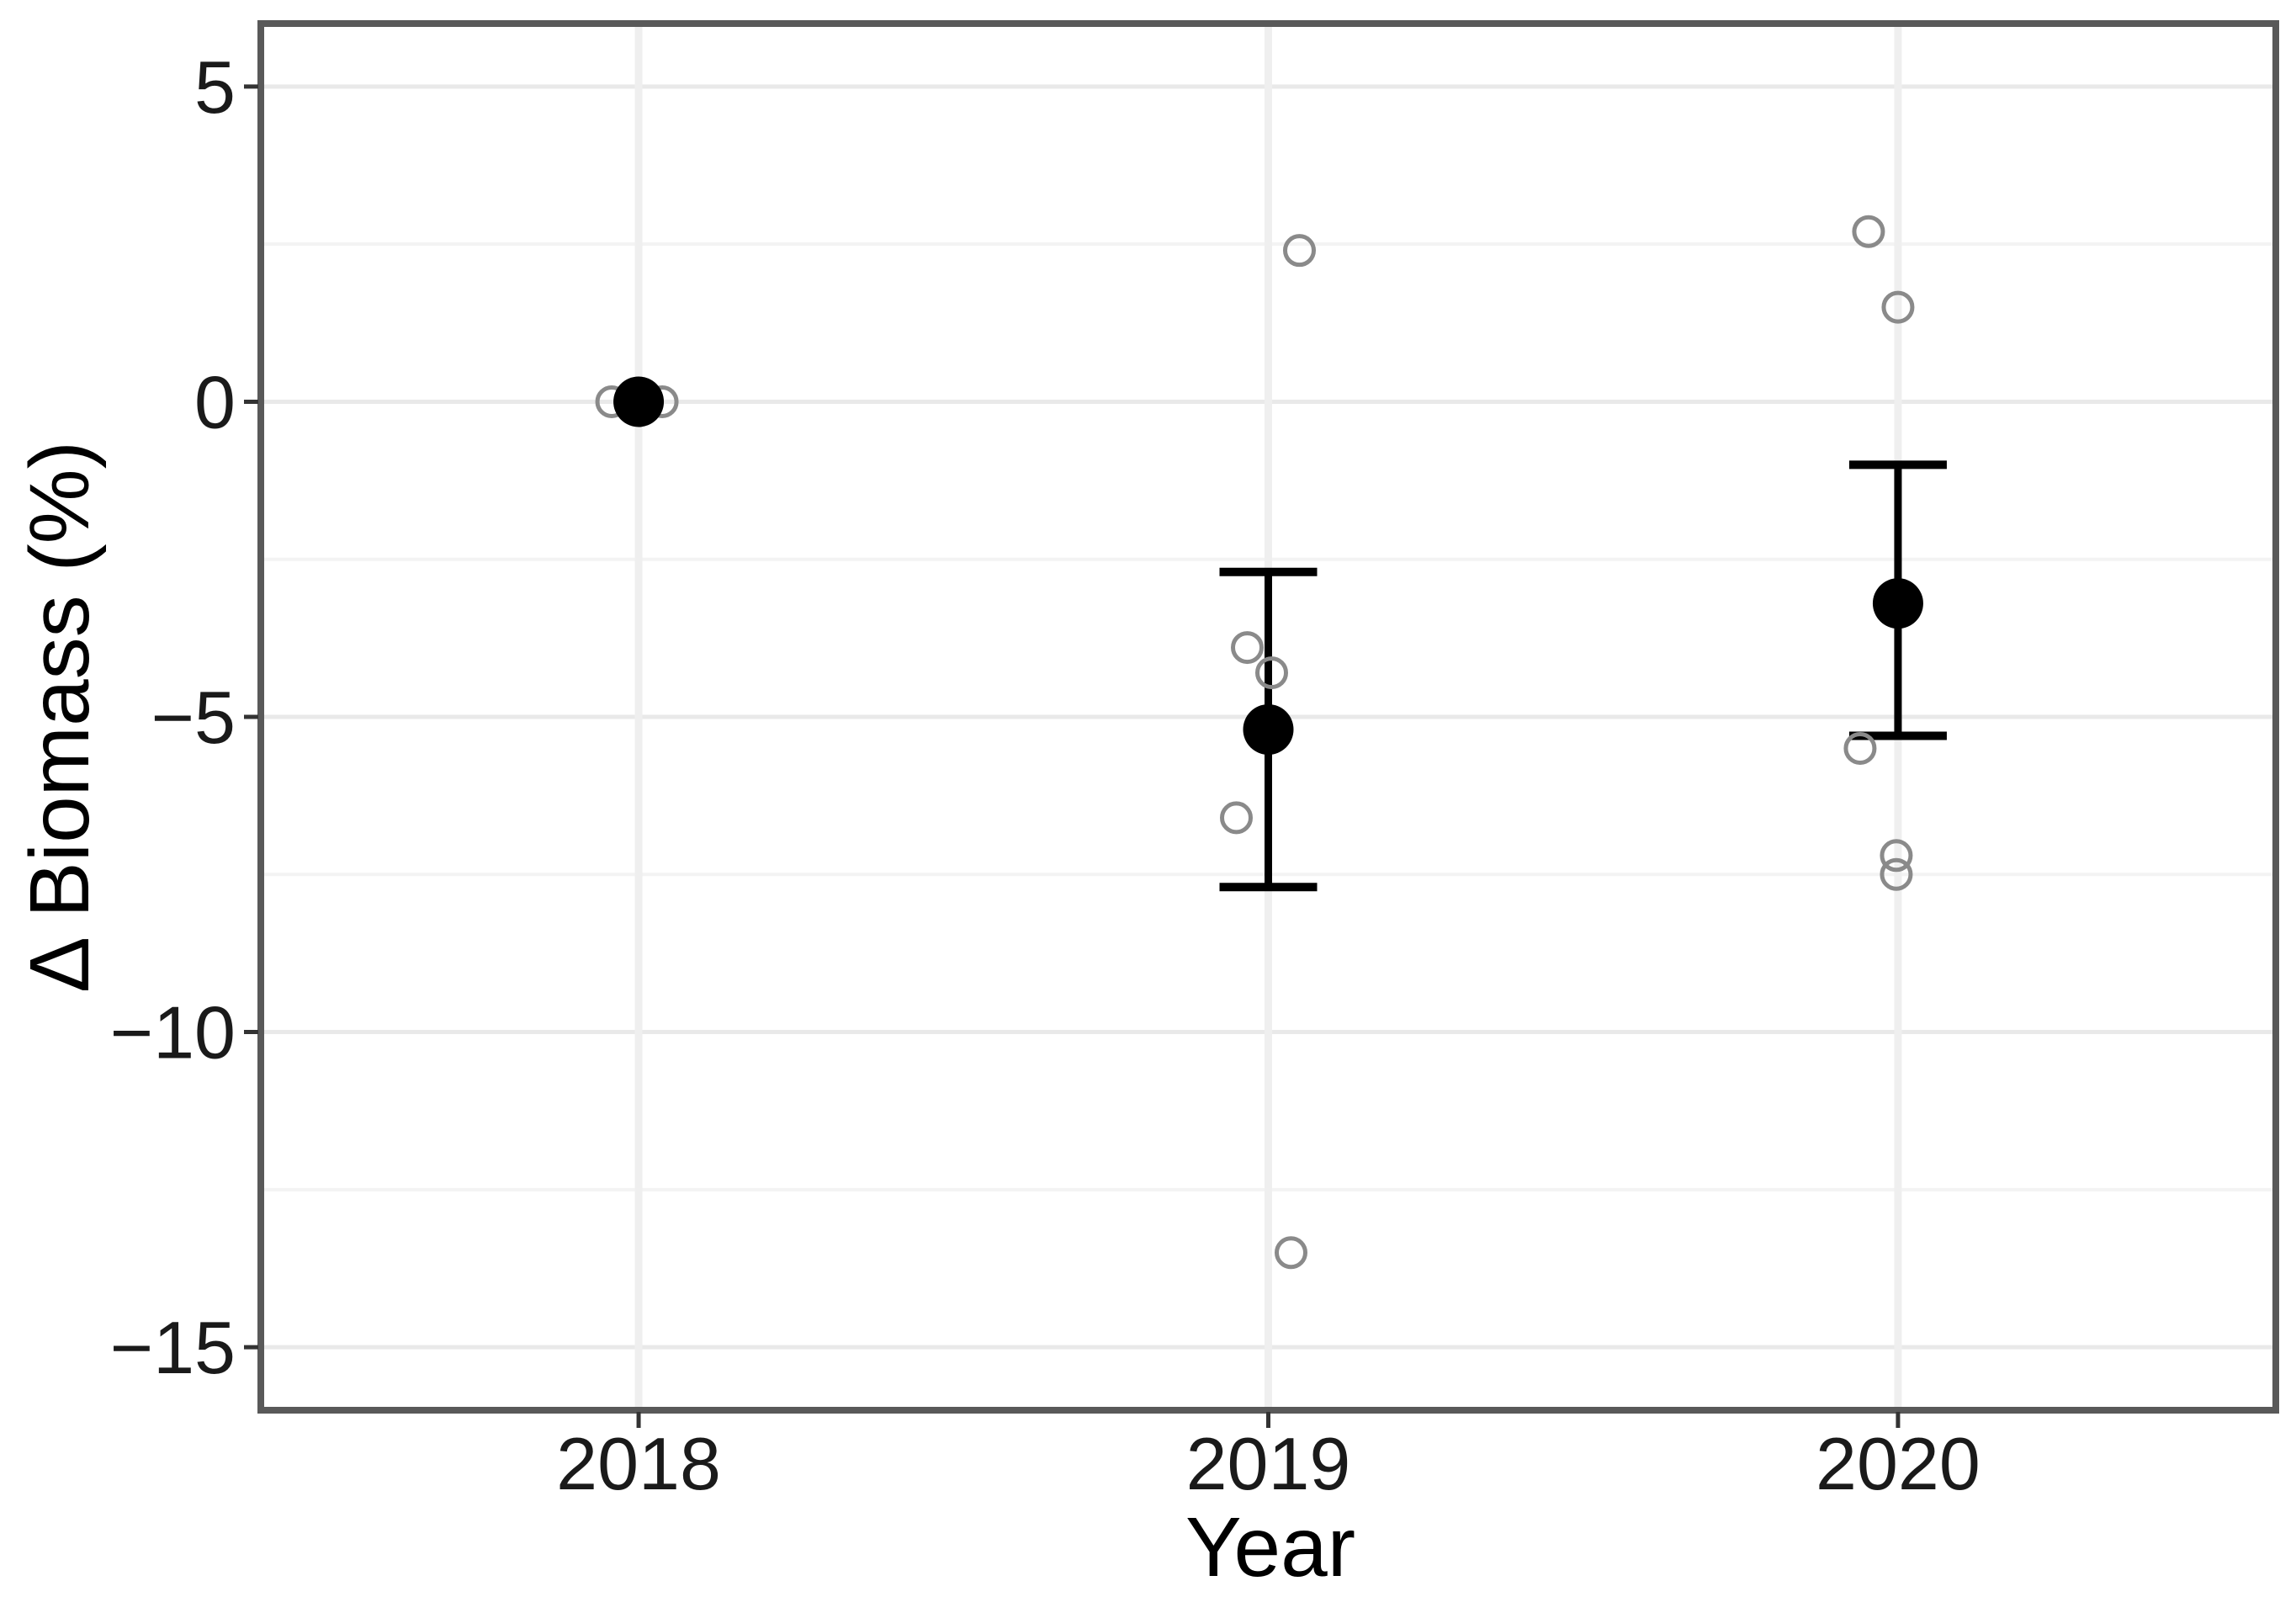 The width and height of the screenshot is (2296, 1597). I want to click on y-axis-title: Δ Biomass (%), so click(60, 717).